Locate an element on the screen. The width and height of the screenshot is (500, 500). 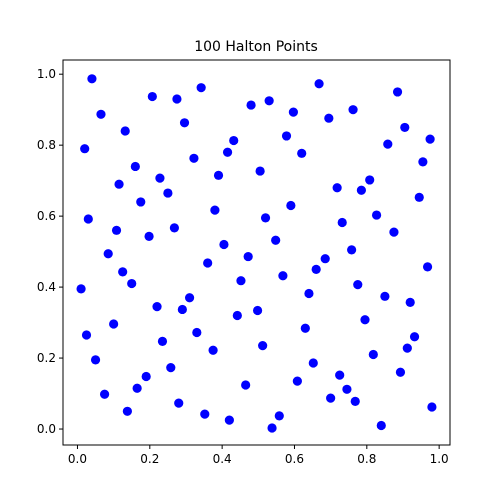
y-tick-label: 0.4 is located at coordinates (46, 287).